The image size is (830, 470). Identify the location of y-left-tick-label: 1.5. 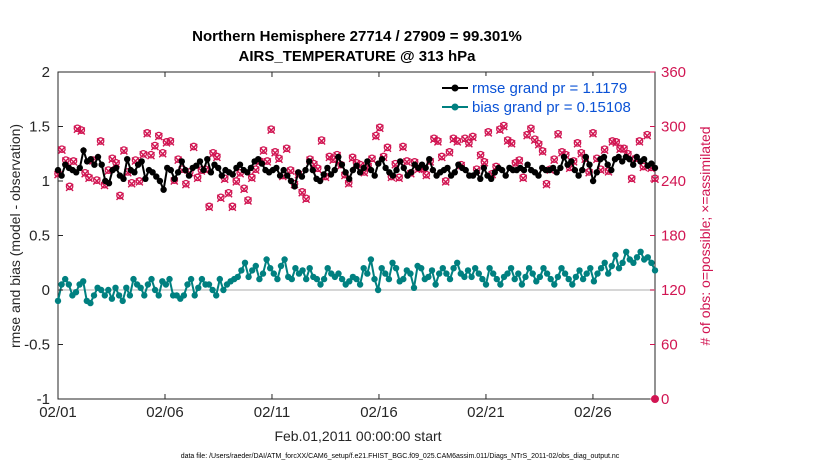
(39, 127).